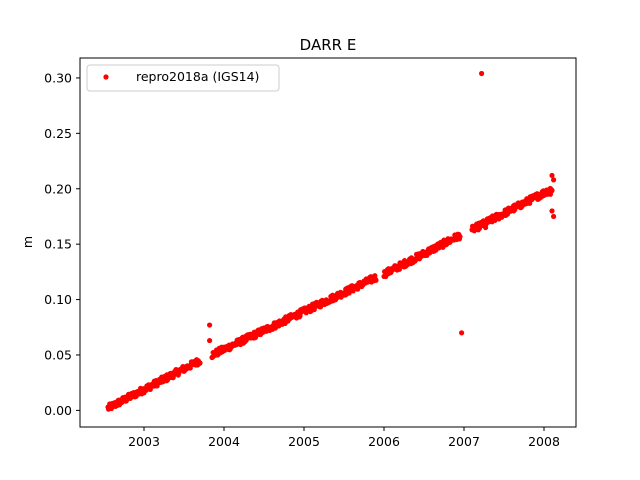  I want to click on x-tick-label: 2006, so click(384, 441).